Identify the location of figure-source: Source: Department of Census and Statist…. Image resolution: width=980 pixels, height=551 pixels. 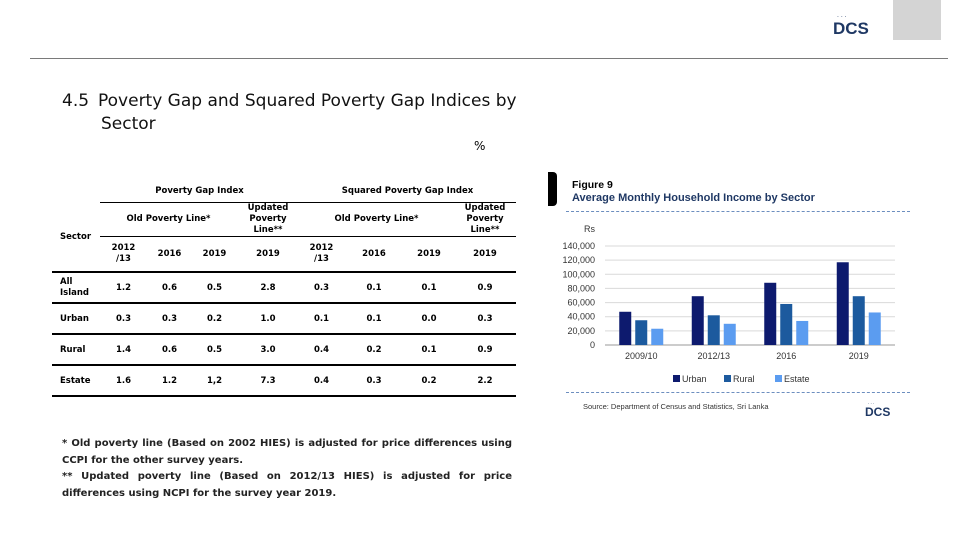
(676, 406).